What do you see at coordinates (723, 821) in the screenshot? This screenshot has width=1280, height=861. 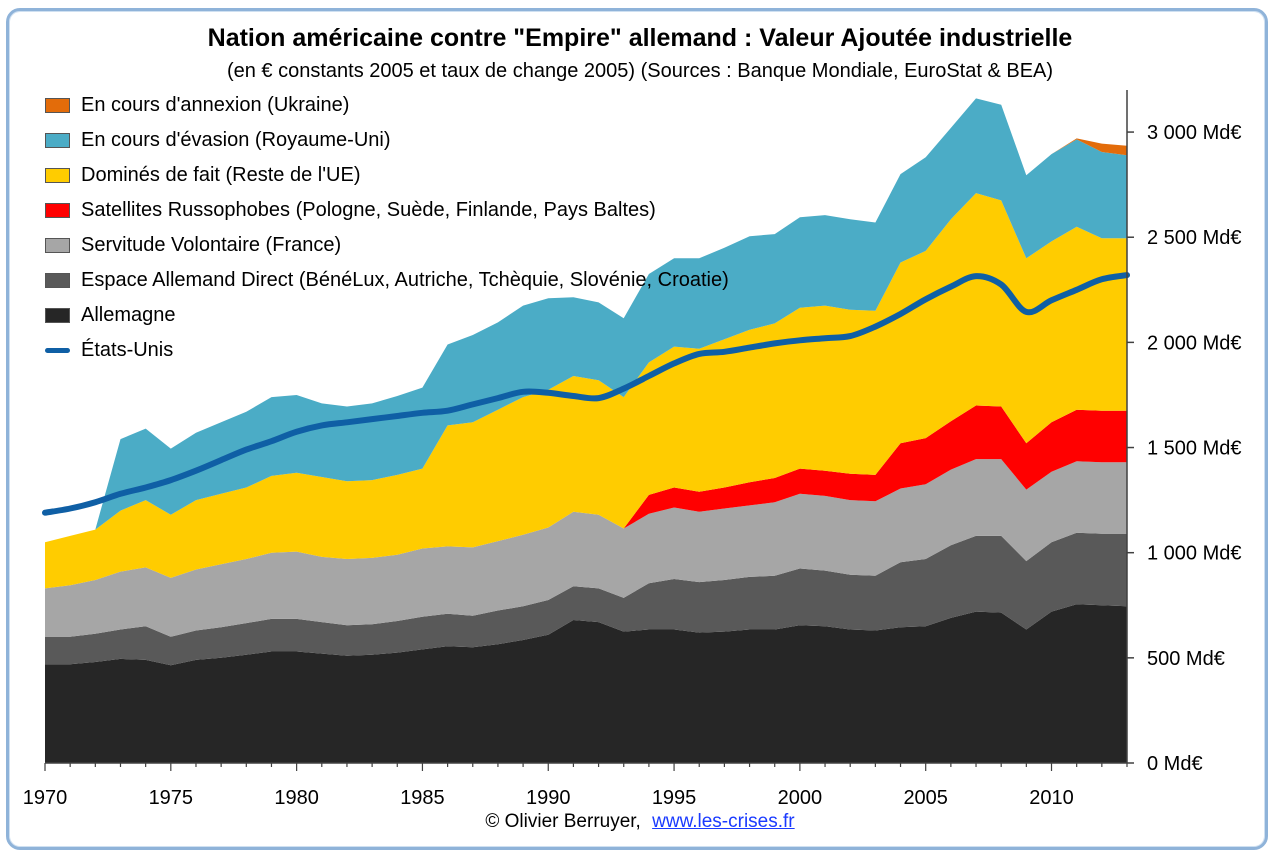 I see `credit-link: www.les-crises.fr` at bounding box center [723, 821].